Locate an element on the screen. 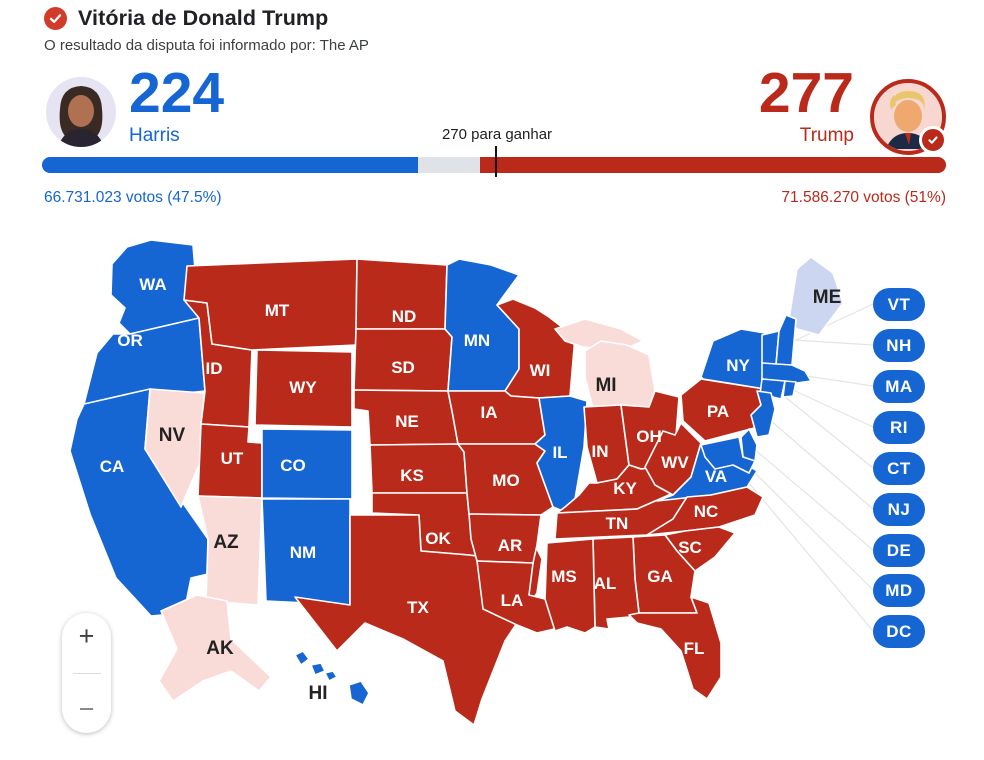 This screenshot has height=760, width=984. harris-bar-segment is located at coordinates (230, 165).